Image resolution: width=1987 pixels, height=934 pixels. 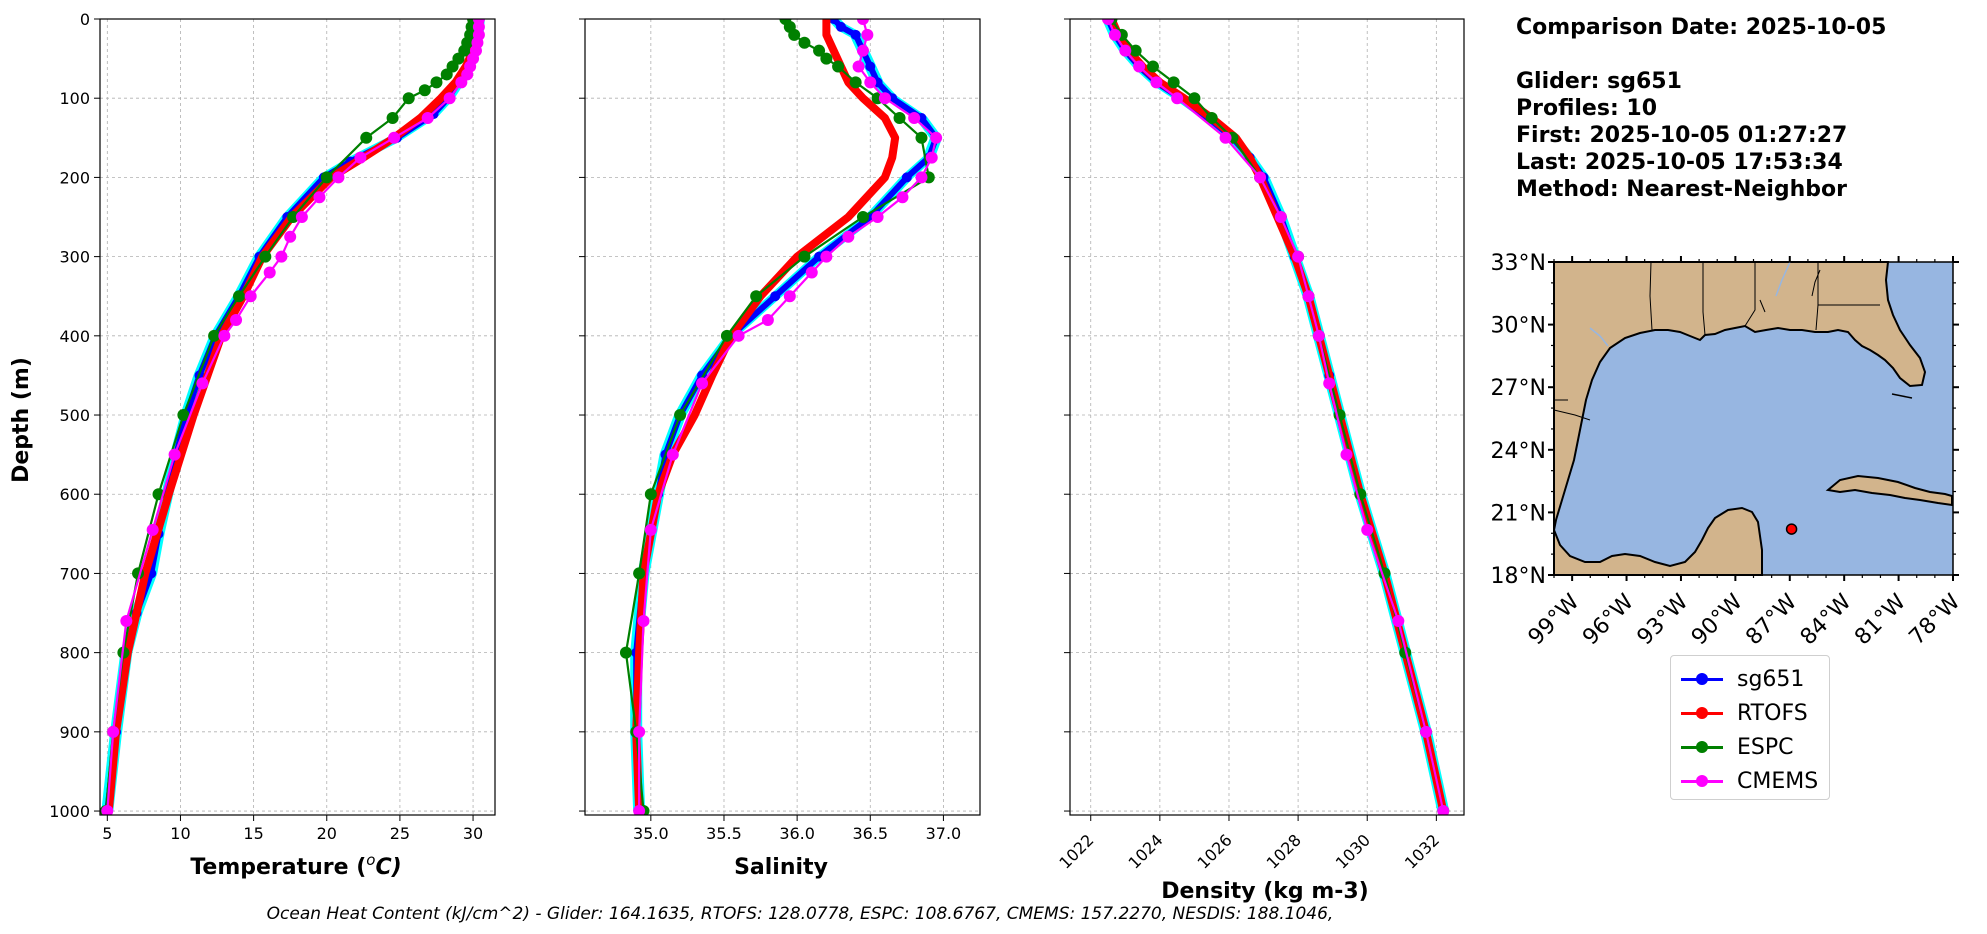 I want to click on x-tick-label: 36.0, so click(x=797, y=833).